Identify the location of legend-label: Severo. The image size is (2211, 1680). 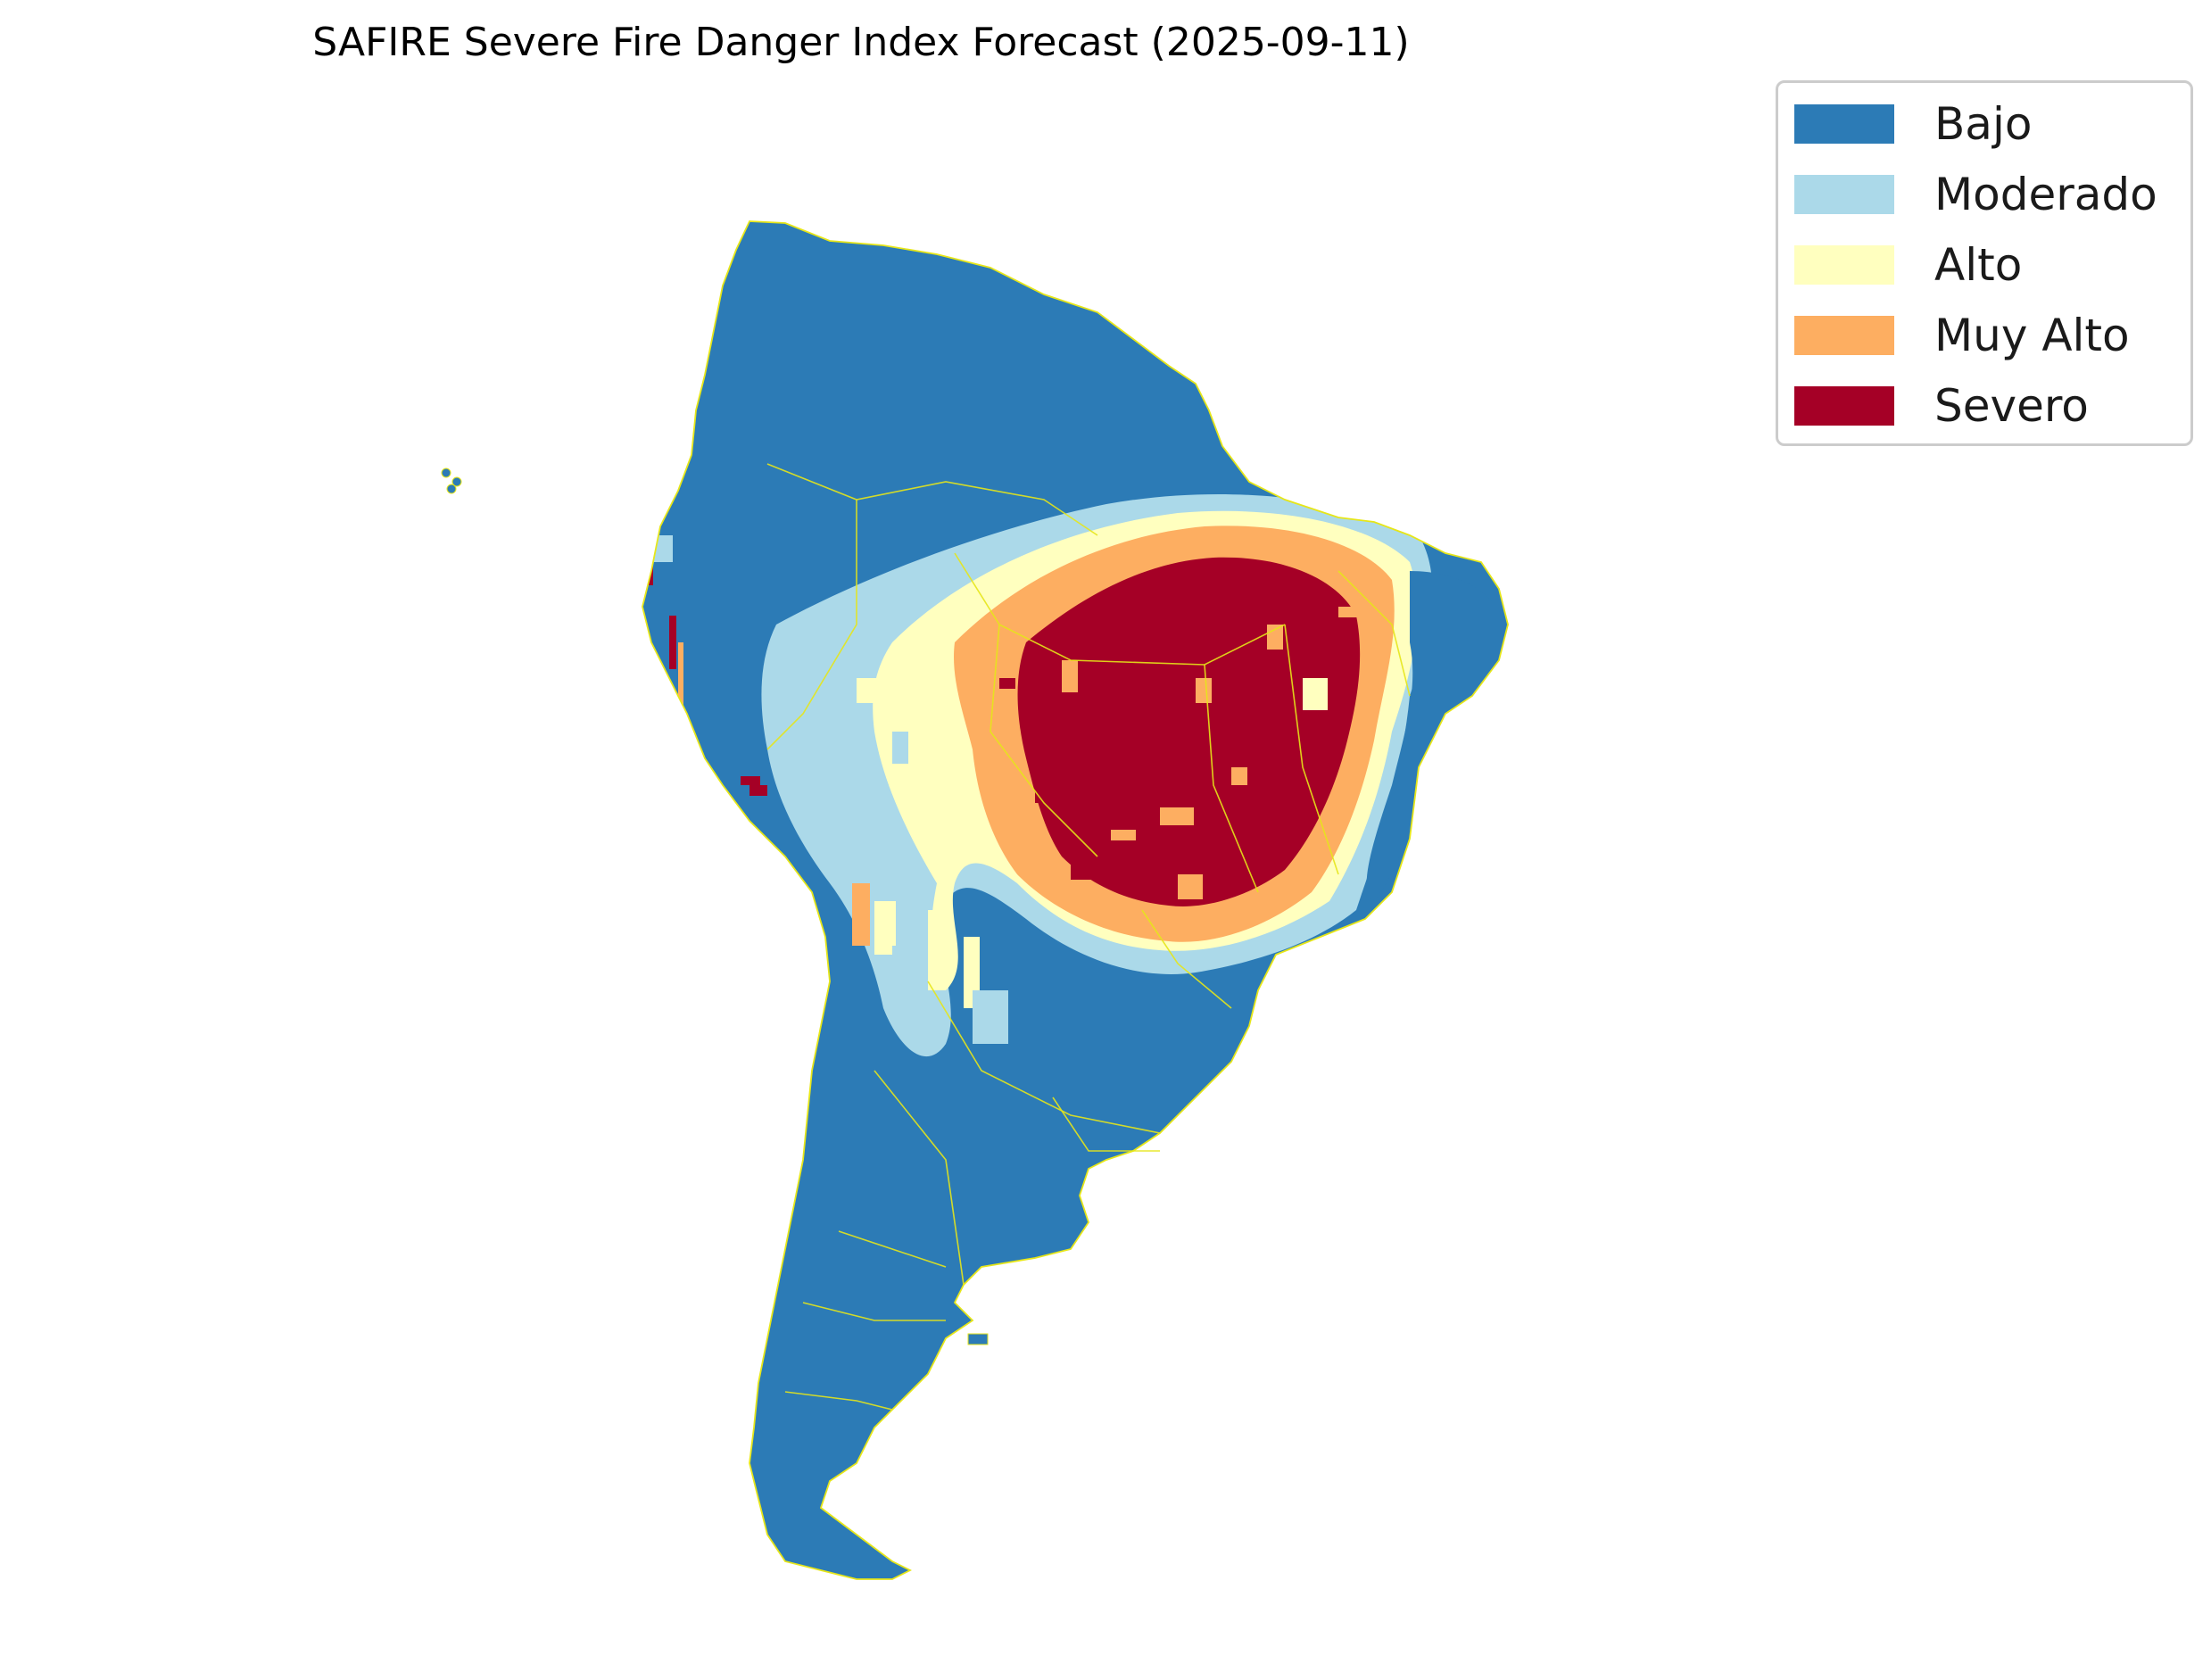
(2011, 406).